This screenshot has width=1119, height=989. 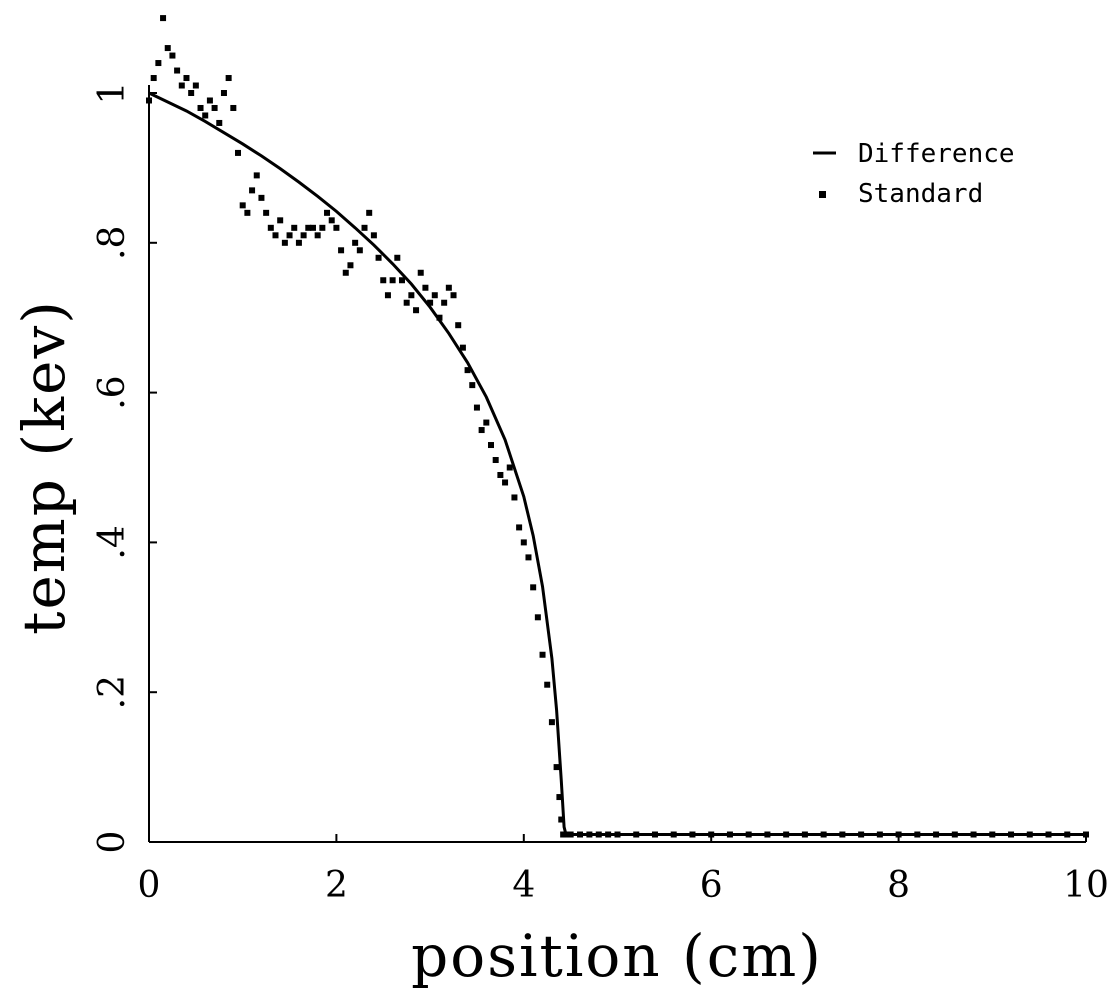 I want to click on y-axis-label: temp (kev), so click(x=44, y=467).